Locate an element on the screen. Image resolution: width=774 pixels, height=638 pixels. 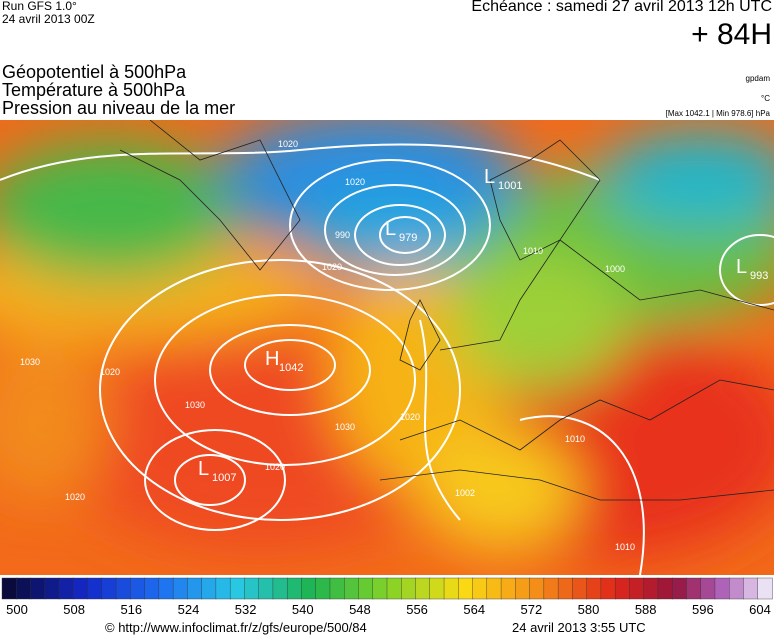
pressure-center-value: 1001 is located at coordinates (510, 186).